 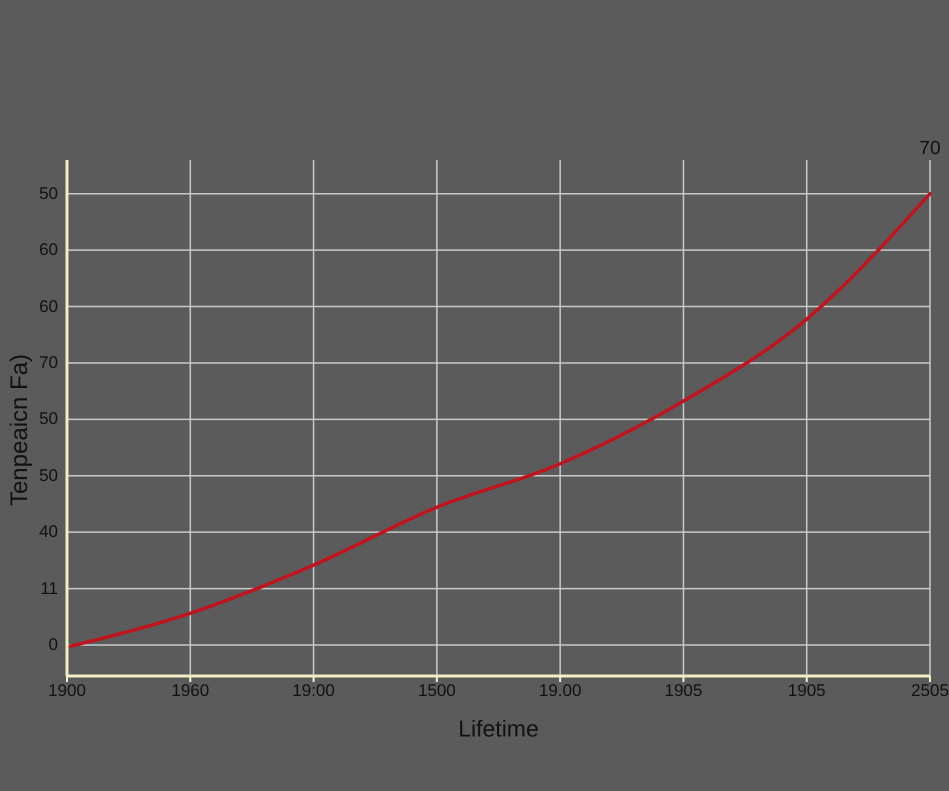 I want to click on text: 40, so click(x=48, y=532).